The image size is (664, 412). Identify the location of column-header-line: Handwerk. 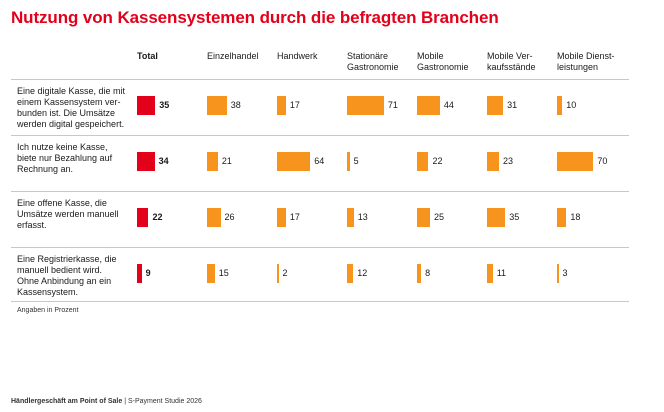
(297, 56).